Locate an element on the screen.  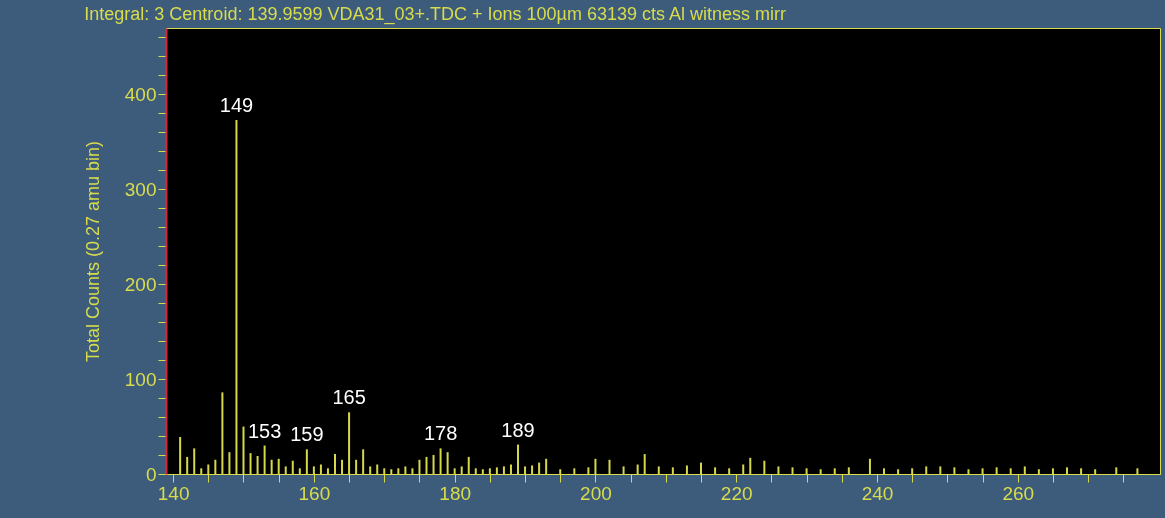
annotation: 165 is located at coordinates (349, 397).